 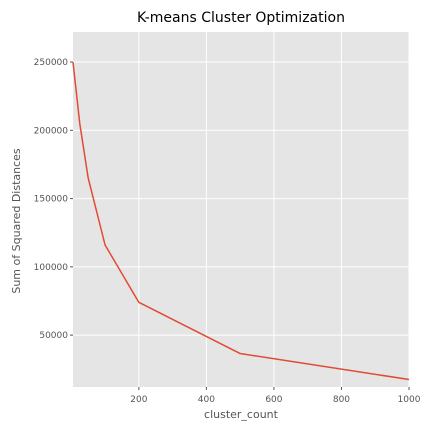 I want to click on y-axis-label: Sum of Squared Distances, so click(x=16, y=221).